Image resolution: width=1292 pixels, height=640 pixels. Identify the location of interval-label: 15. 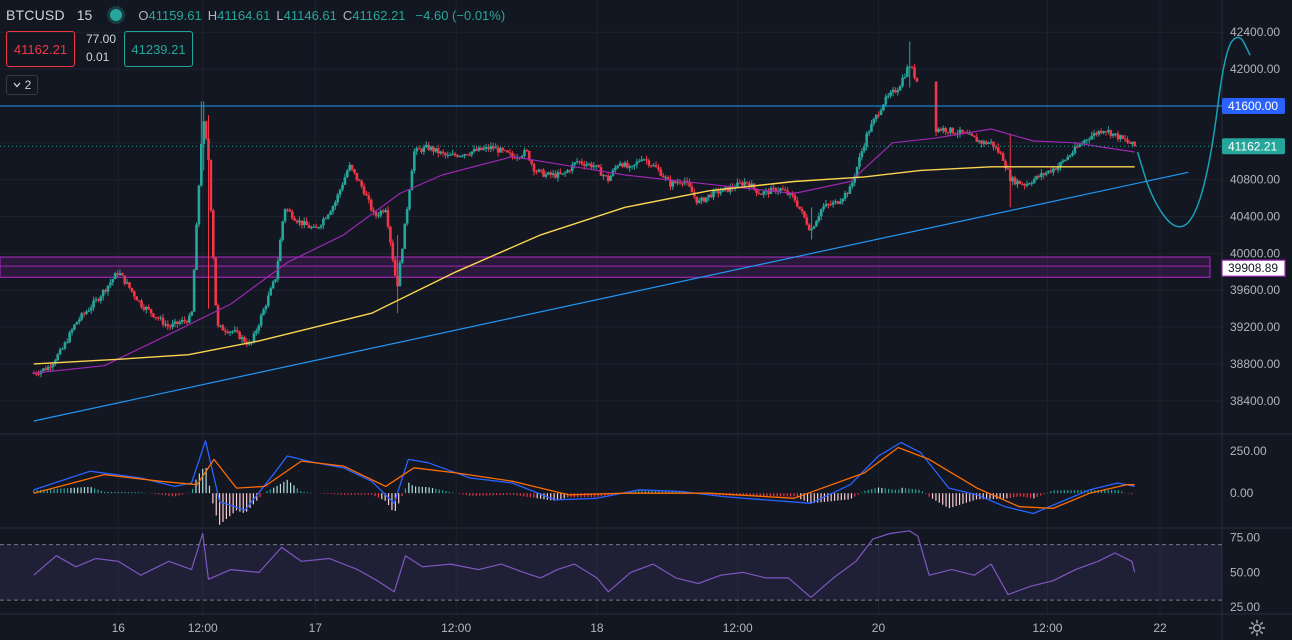
(84, 15).